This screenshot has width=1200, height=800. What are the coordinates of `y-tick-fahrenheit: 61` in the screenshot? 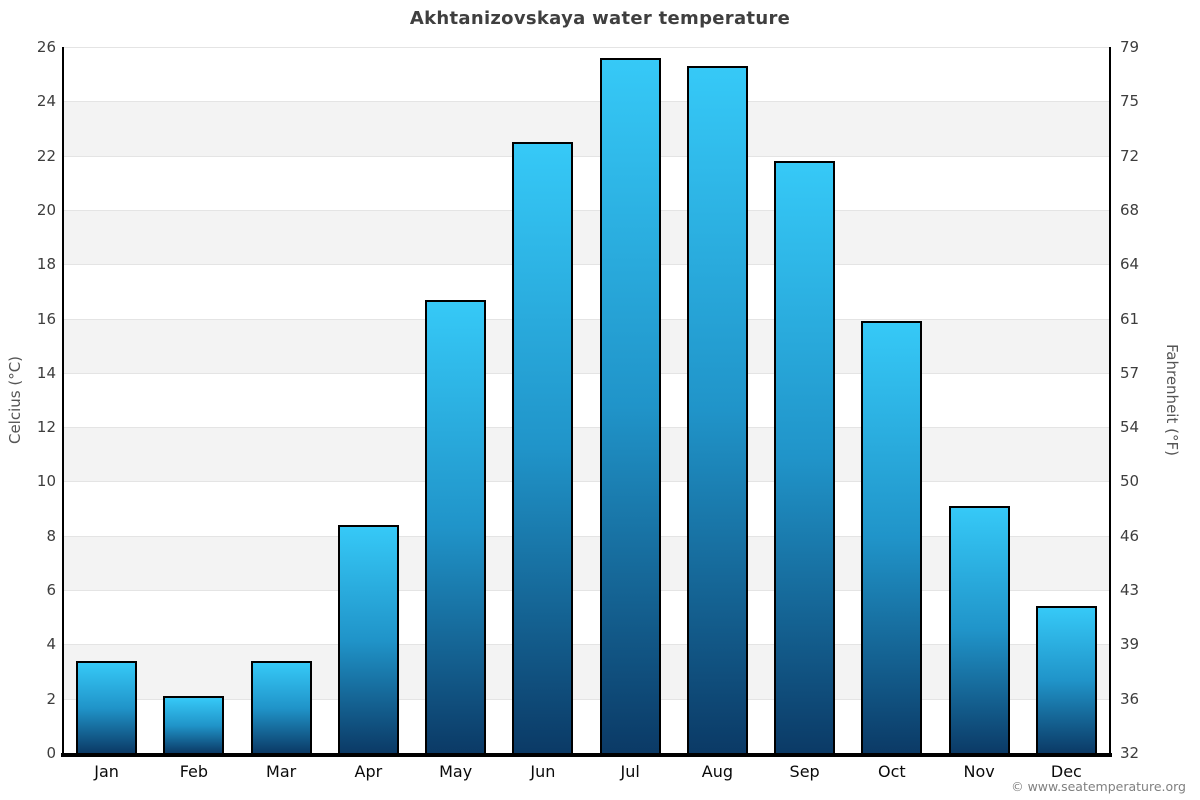 It's located at (1130, 318).